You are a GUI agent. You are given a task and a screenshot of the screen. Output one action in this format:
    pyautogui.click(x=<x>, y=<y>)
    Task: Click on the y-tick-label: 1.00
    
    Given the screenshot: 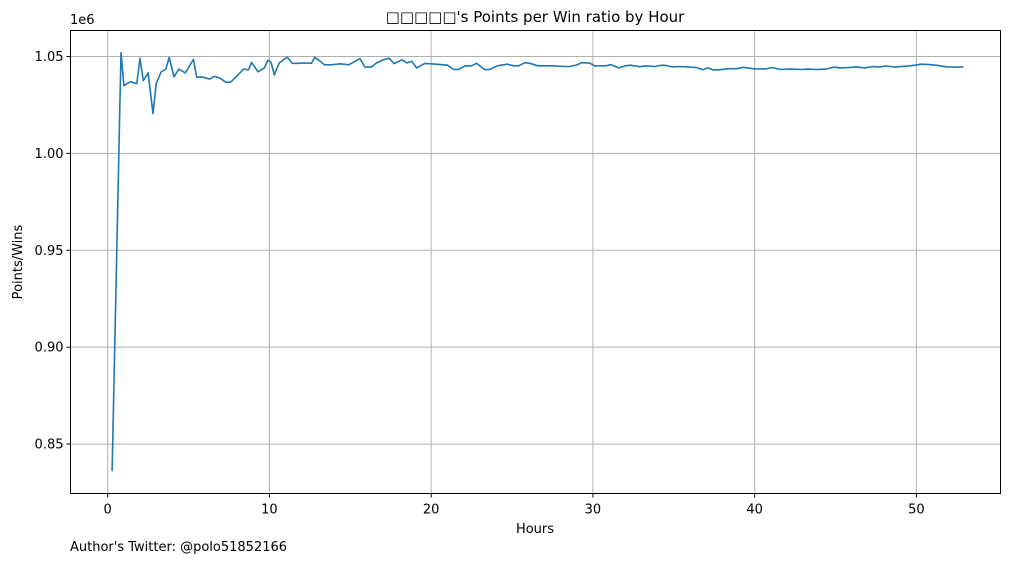 What is the action you would take?
    pyautogui.click(x=49, y=154)
    